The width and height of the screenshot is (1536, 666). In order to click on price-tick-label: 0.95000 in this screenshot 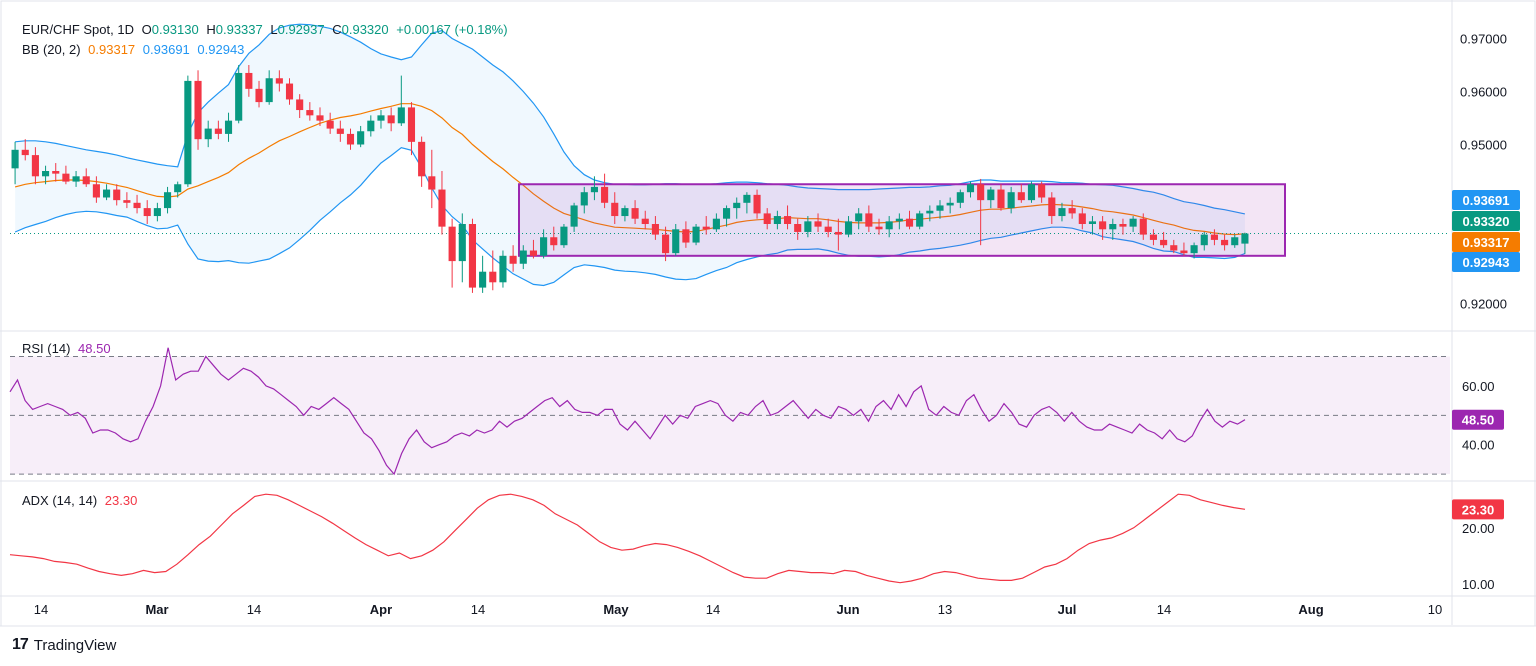, I will do `click(1483, 145)`.